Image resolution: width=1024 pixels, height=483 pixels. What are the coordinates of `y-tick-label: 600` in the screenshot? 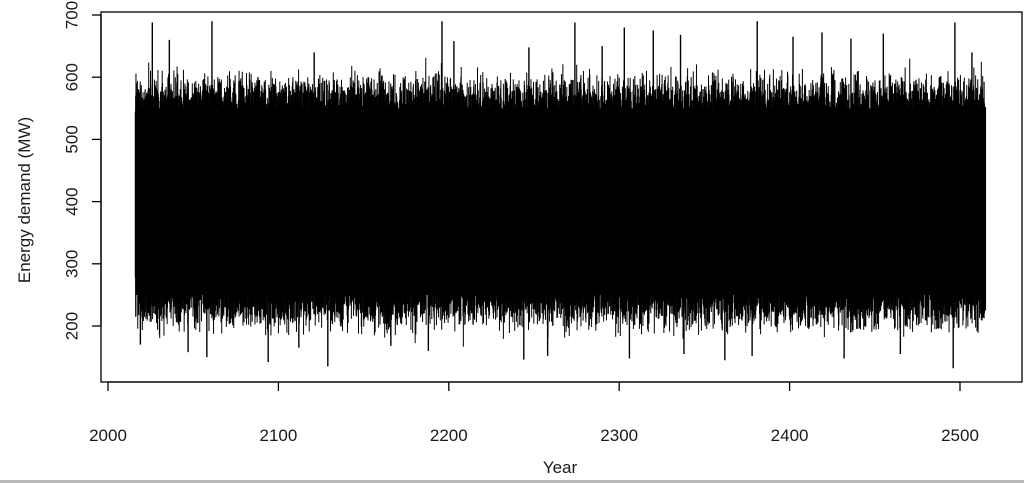 It's located at (72, 77).